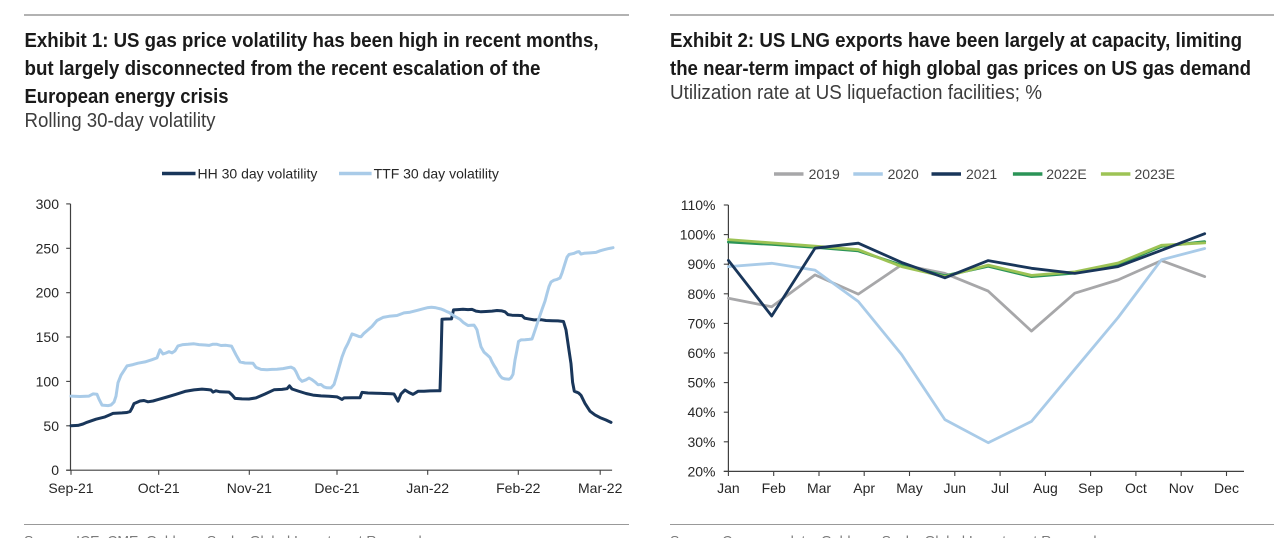 The image size is (1280, 538). Describe the element at coordinates (701, 442) in the screenshot. I see `svg-text: 30%` at that location.